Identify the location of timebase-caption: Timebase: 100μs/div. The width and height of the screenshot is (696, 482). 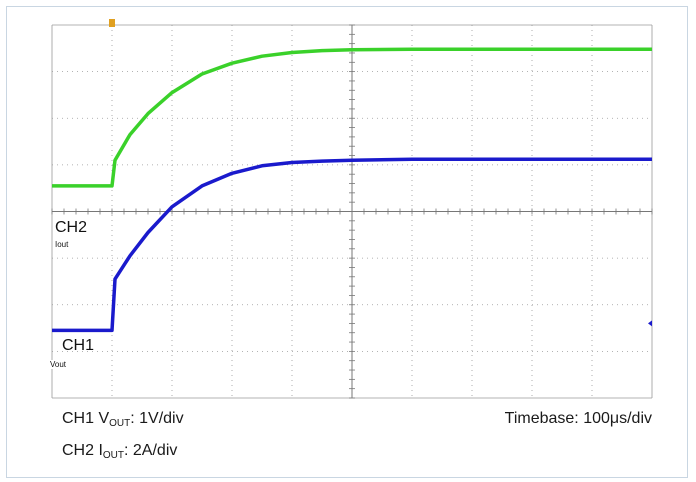
(578, 418).